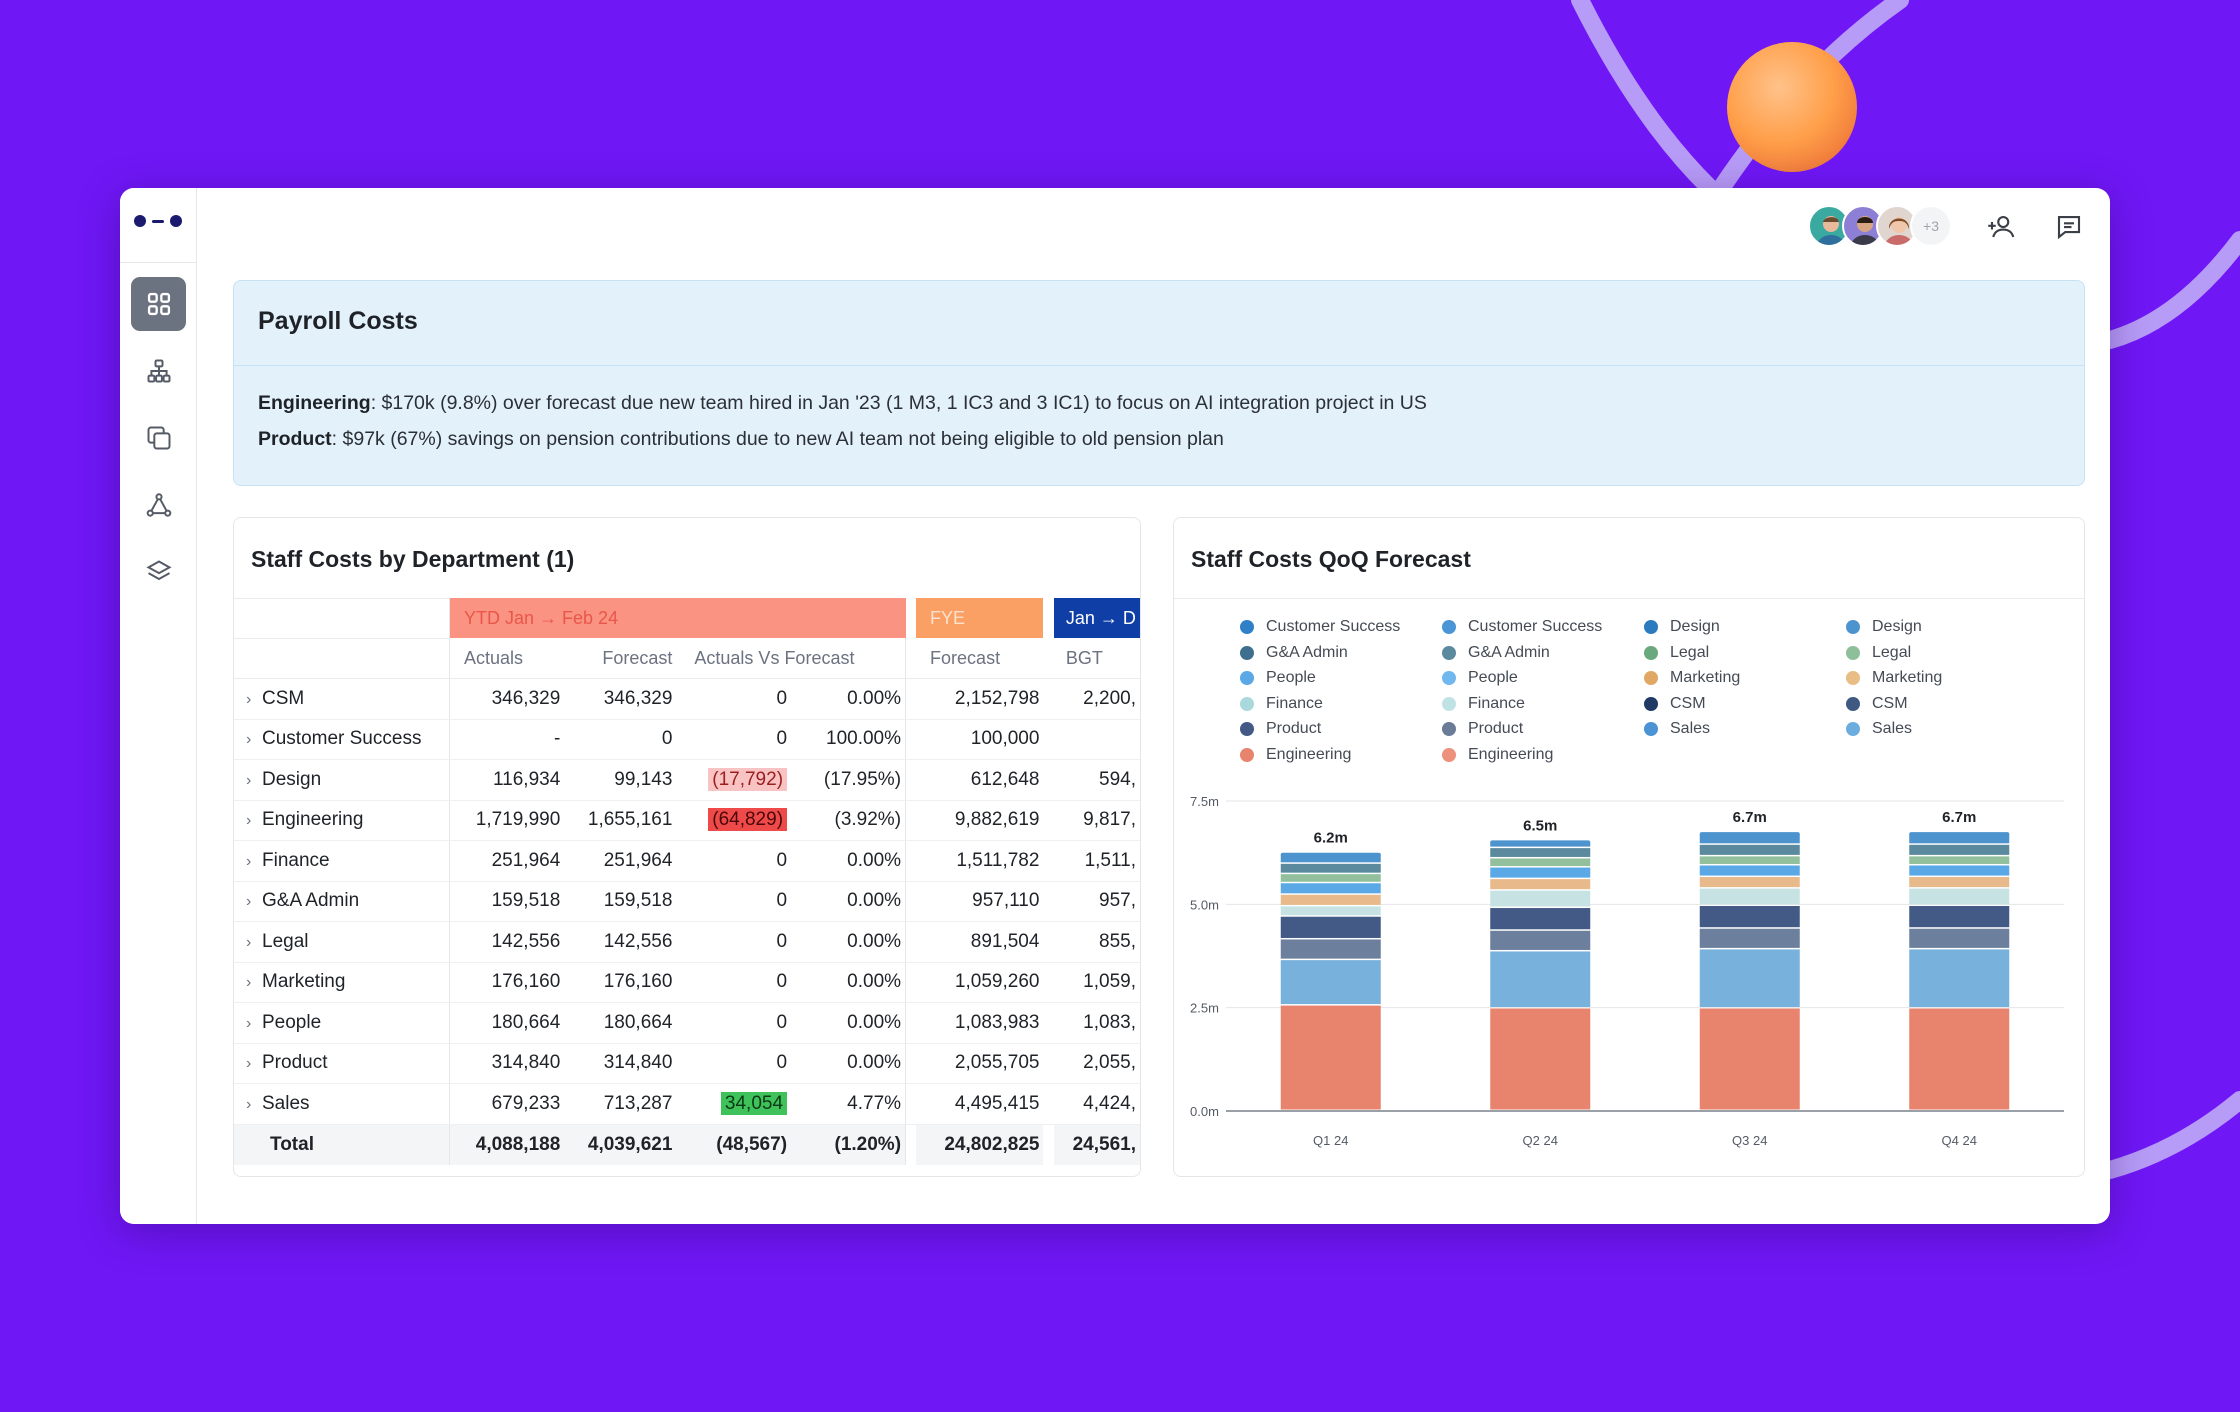  I want to click on col-actuals-vs-forecast: Actuals Vs Forecast, so click(791, 658).